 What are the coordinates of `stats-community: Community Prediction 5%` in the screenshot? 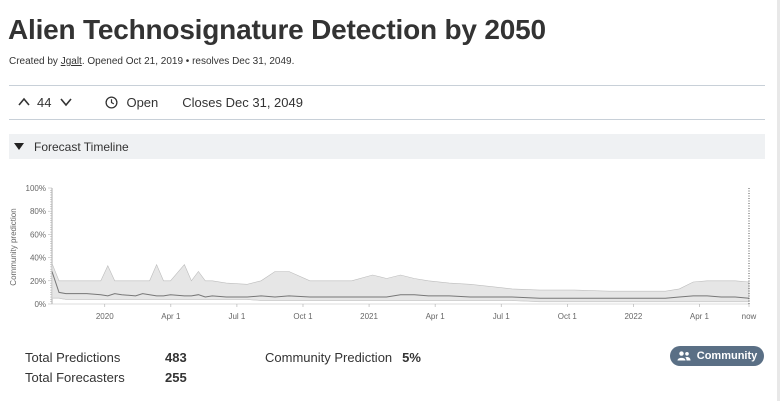 It's located at (343, 357).